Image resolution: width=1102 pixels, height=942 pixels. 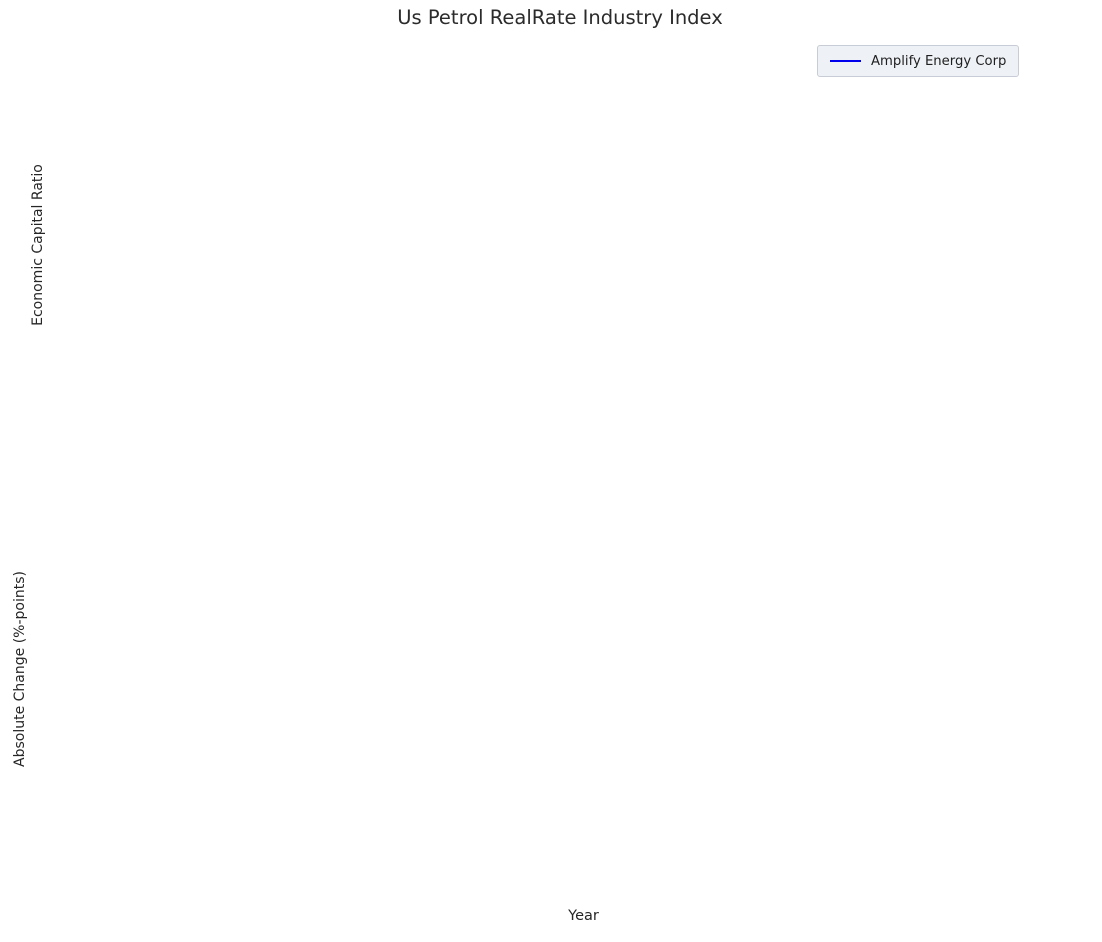 I want to click on x-axis-label: Year, so click(x=583, y=916).